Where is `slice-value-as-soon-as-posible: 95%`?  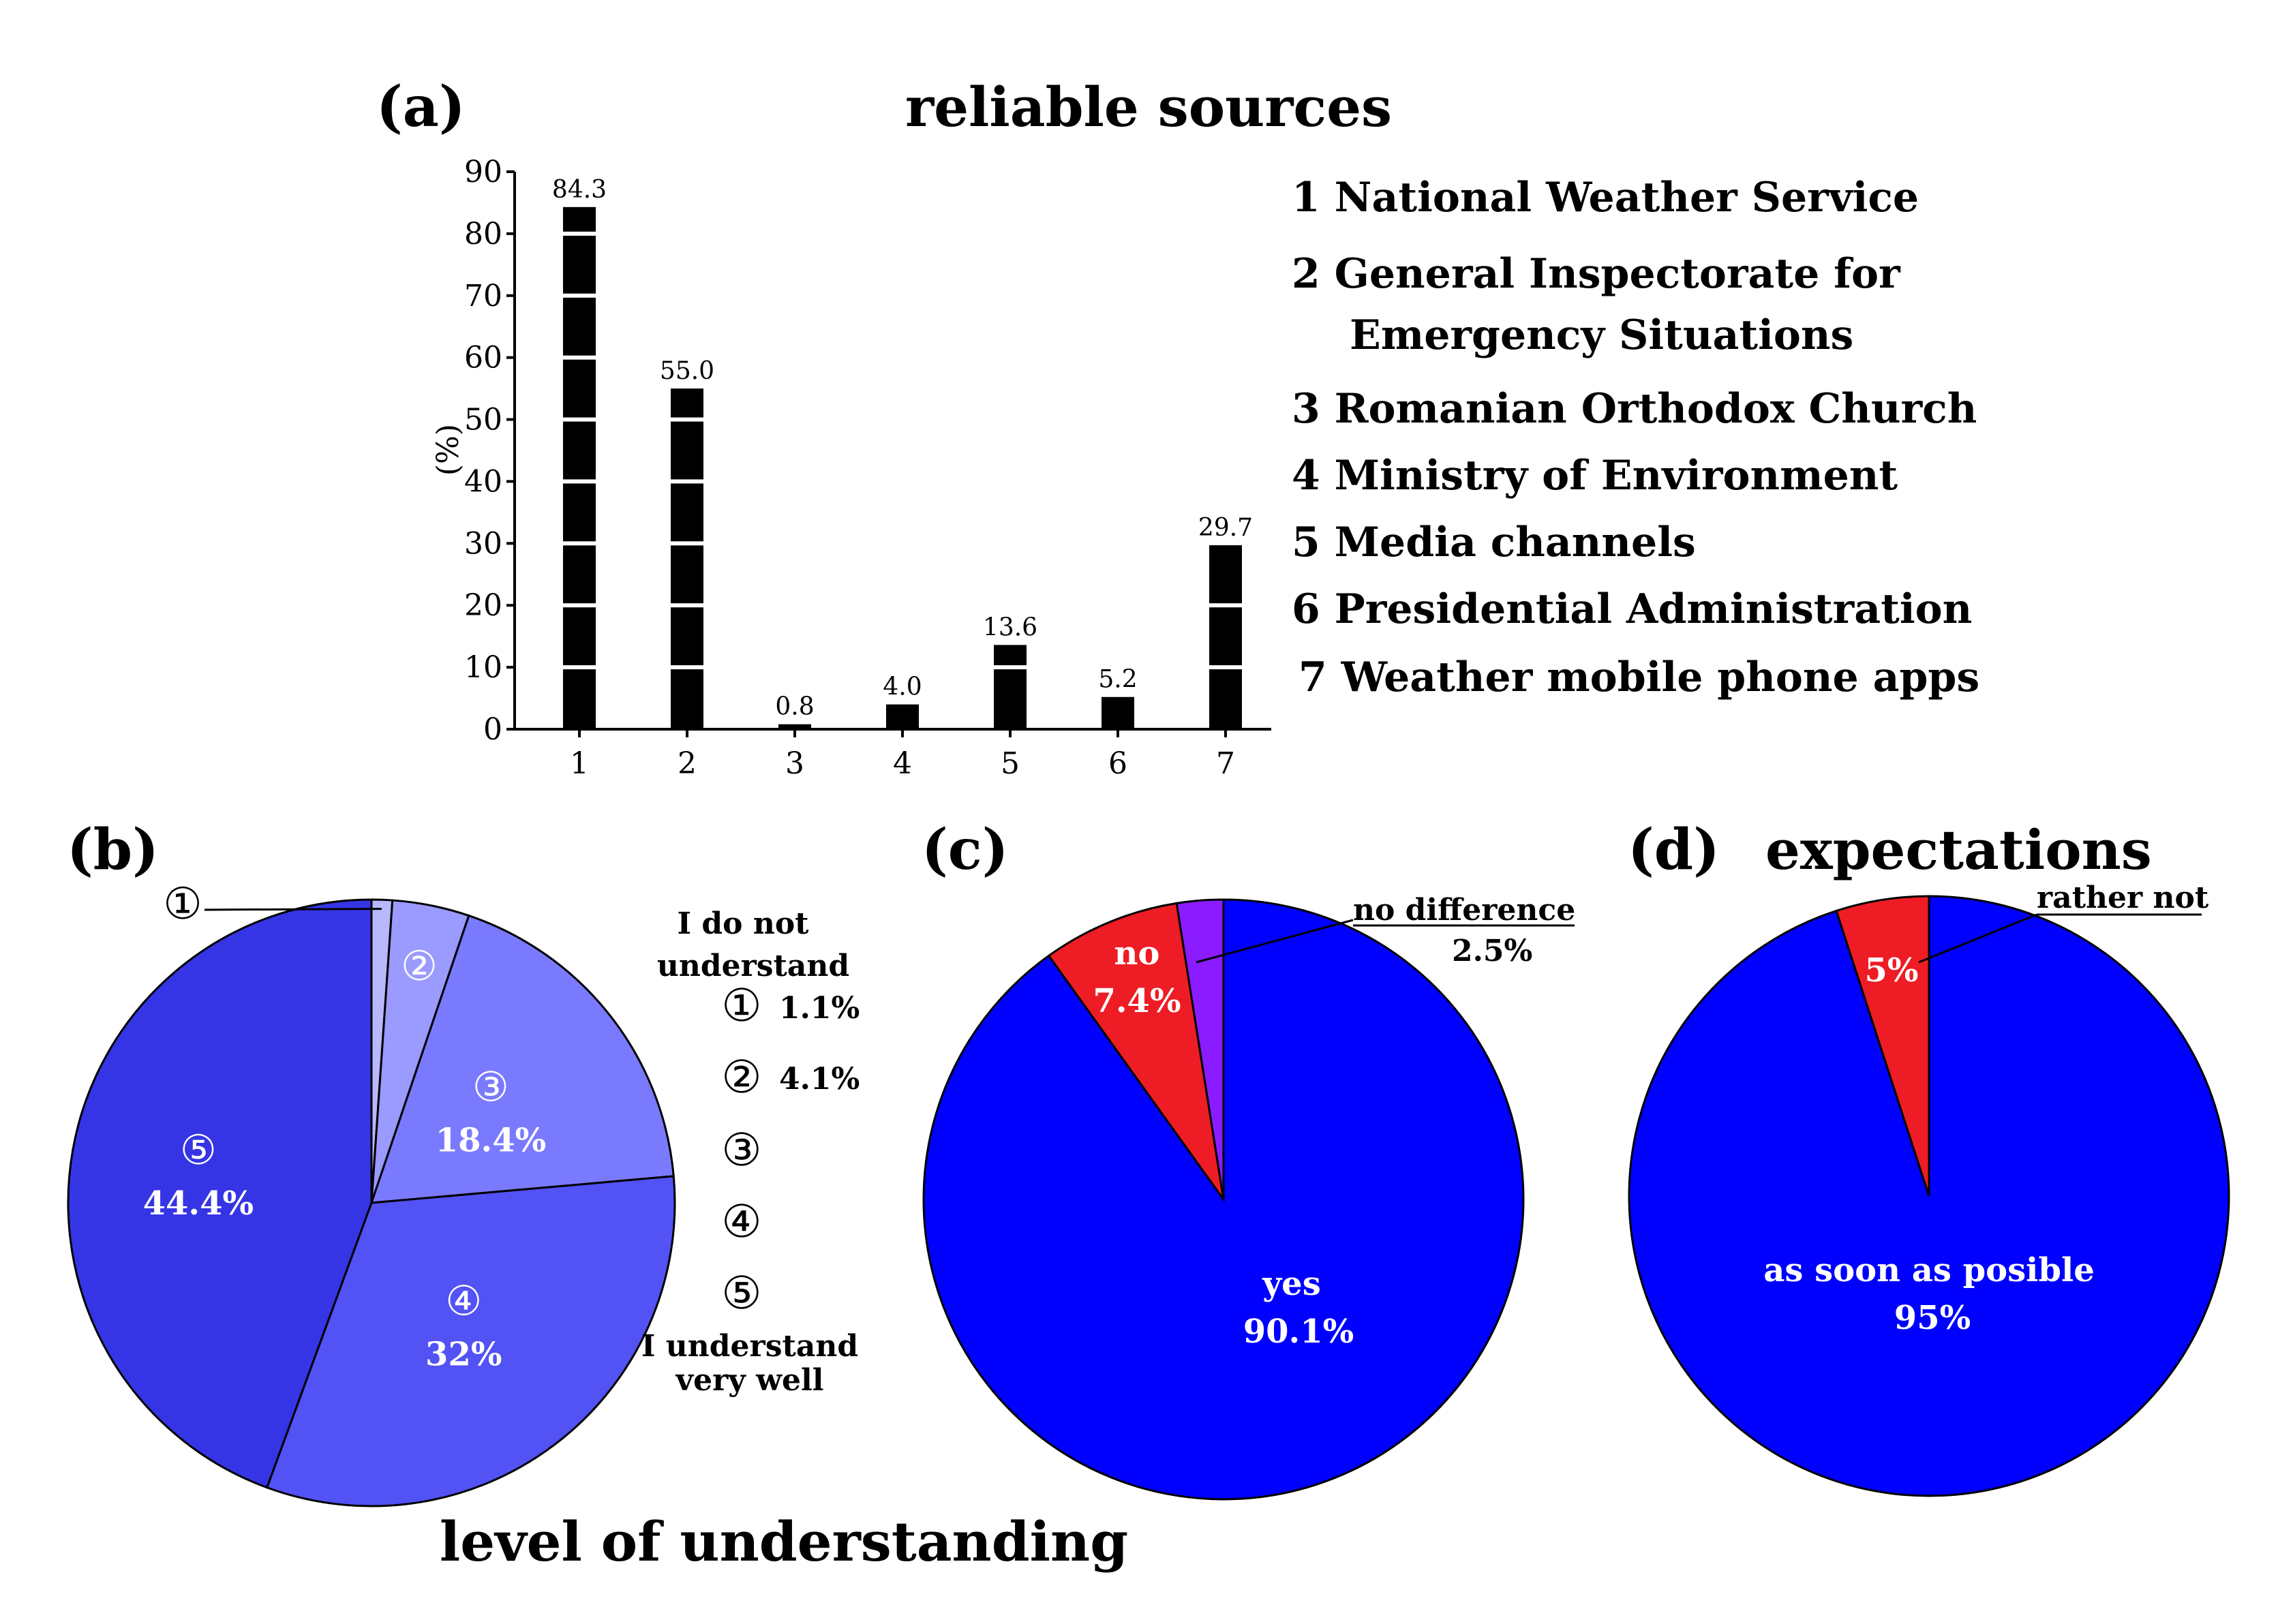 slice-value-as-soon-as-posible: 95% is located at coordinates (1933, 1318).